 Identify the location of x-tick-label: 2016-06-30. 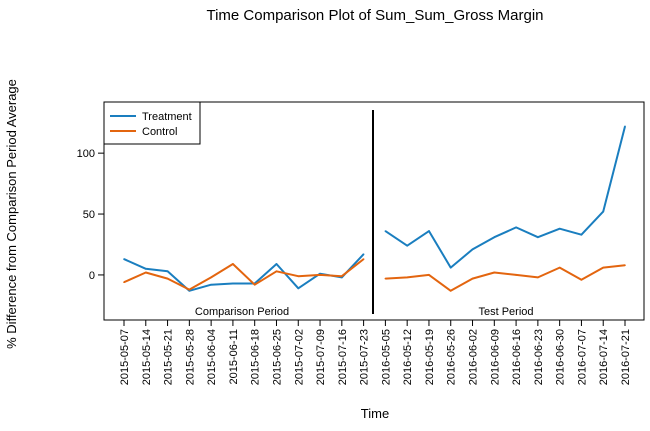
(561, 357).